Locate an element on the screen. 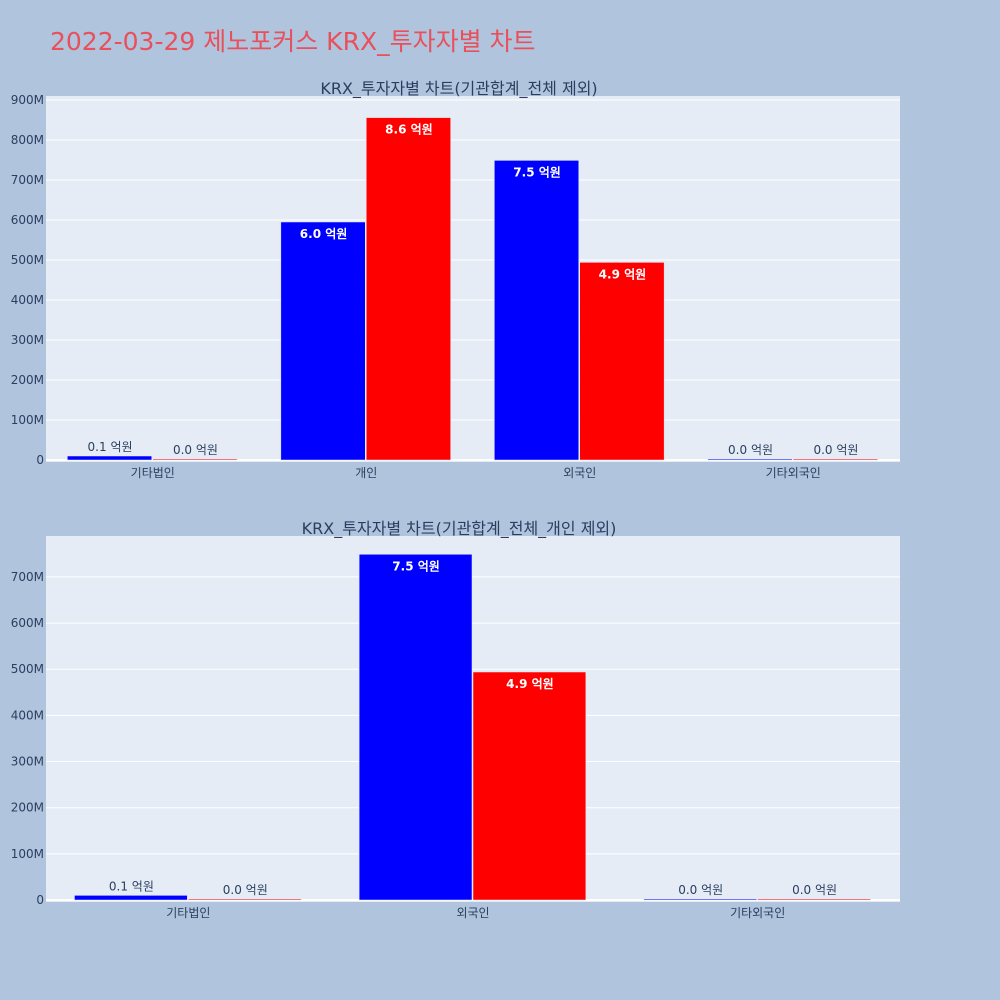  x-tick-label: 개인 is located at coordinates (366, 473).